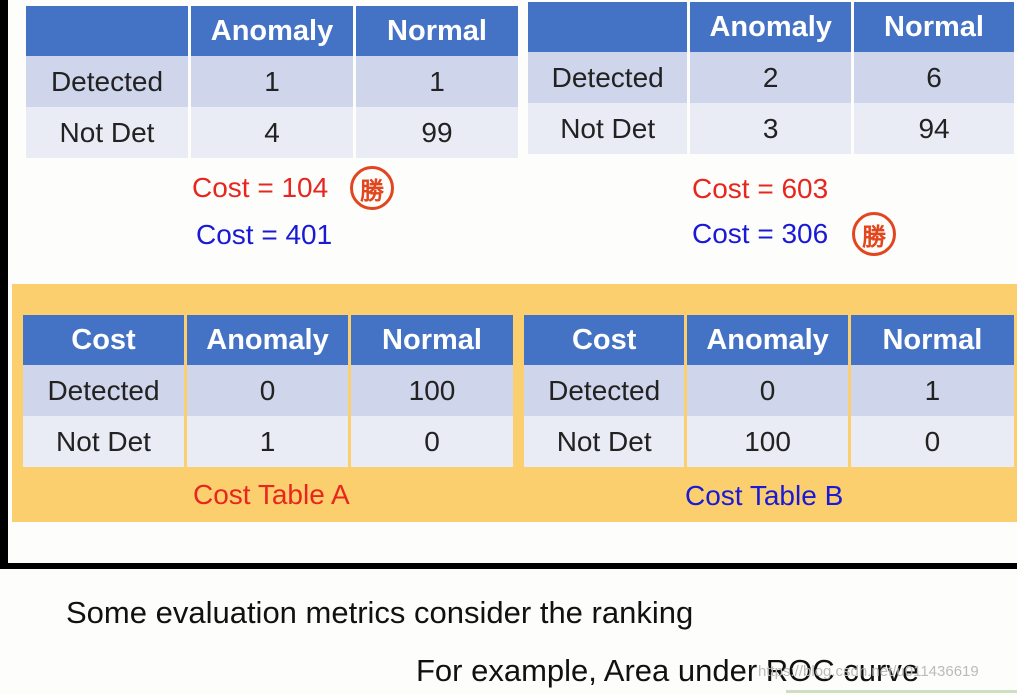 This screenshot has height=695, width=1017. I want to click on cost-table-b-caption: Cost Table B, so click(764, 495).